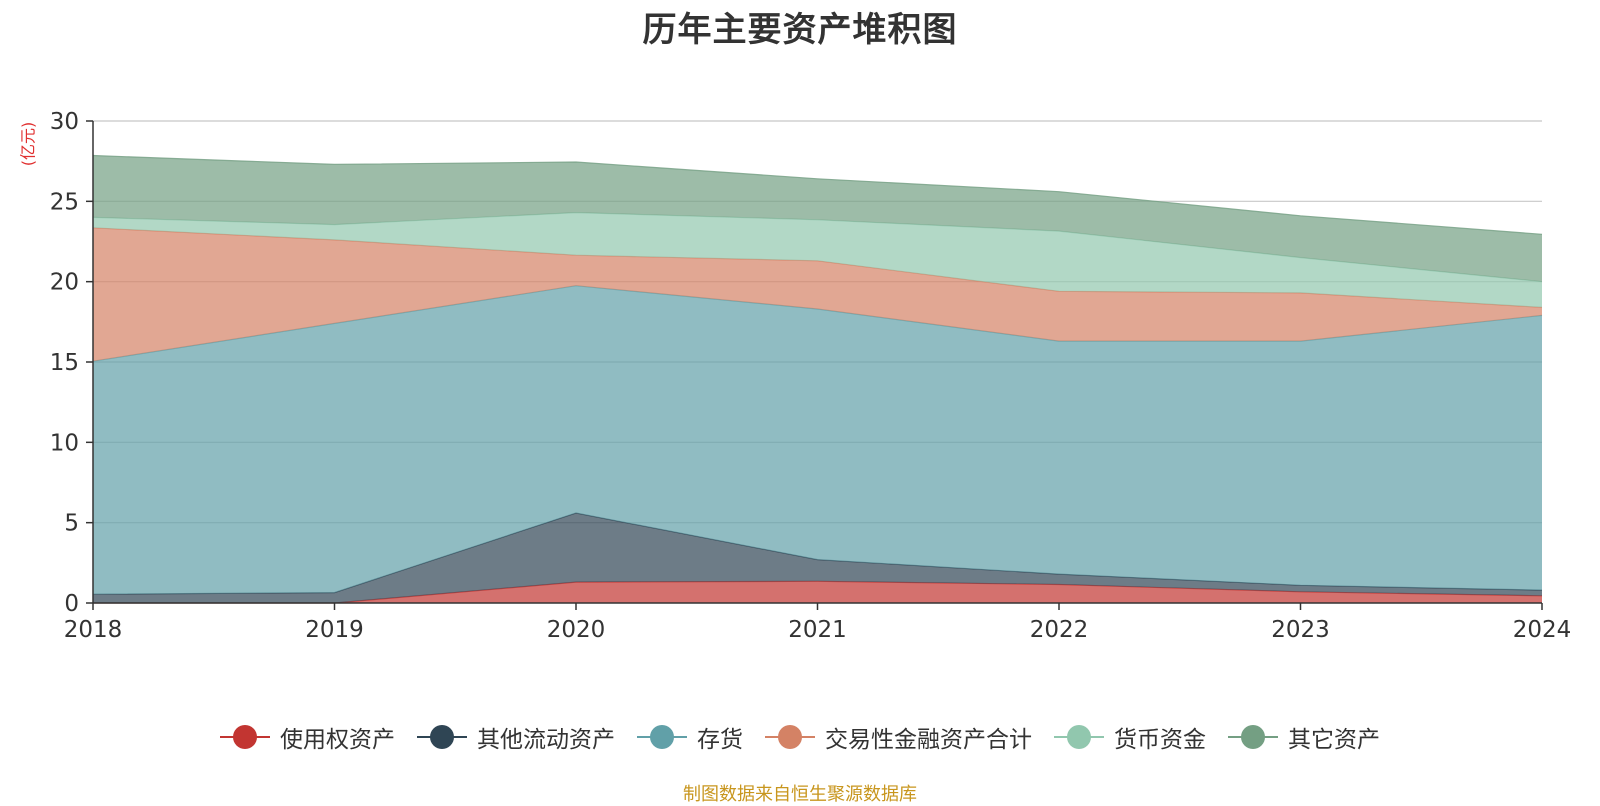  I want to click on y-tick-label-10: 10, so click(64, 443).